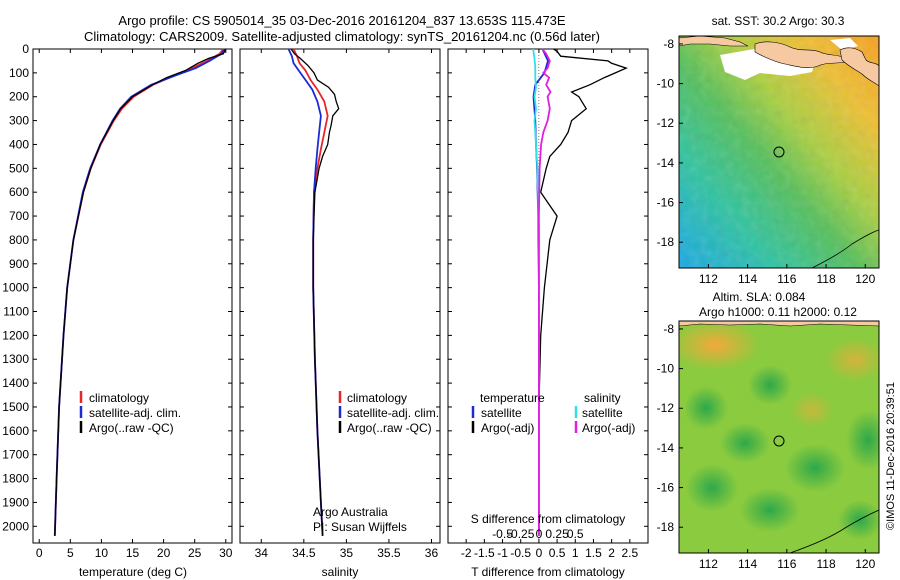  What do you see at coordinates (845, 248) in the screenshot?
I see `sst-coastline-australia` at bounding box center [845, 248].